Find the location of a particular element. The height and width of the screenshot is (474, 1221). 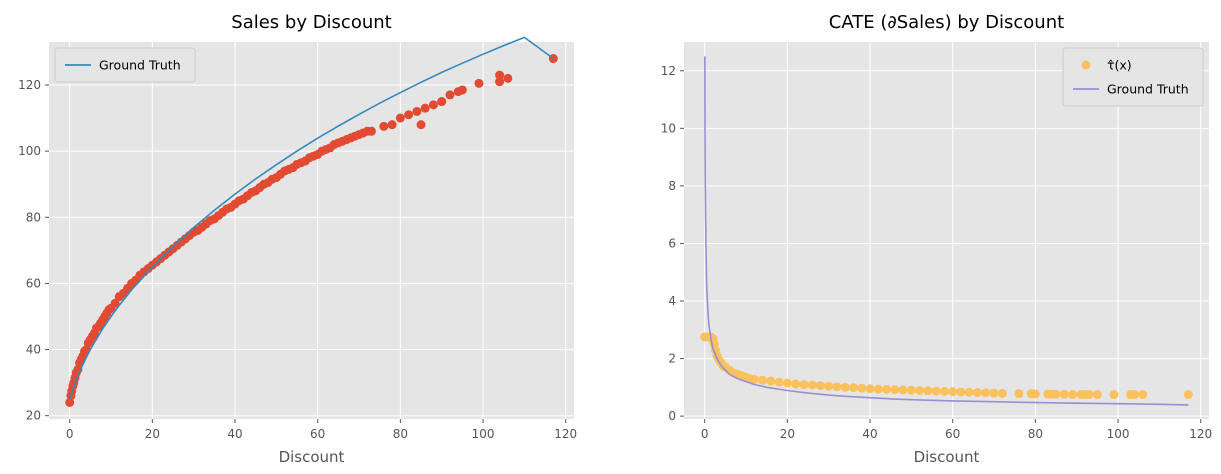

y-tick-label: 2 is located at coordinates (672, 359).